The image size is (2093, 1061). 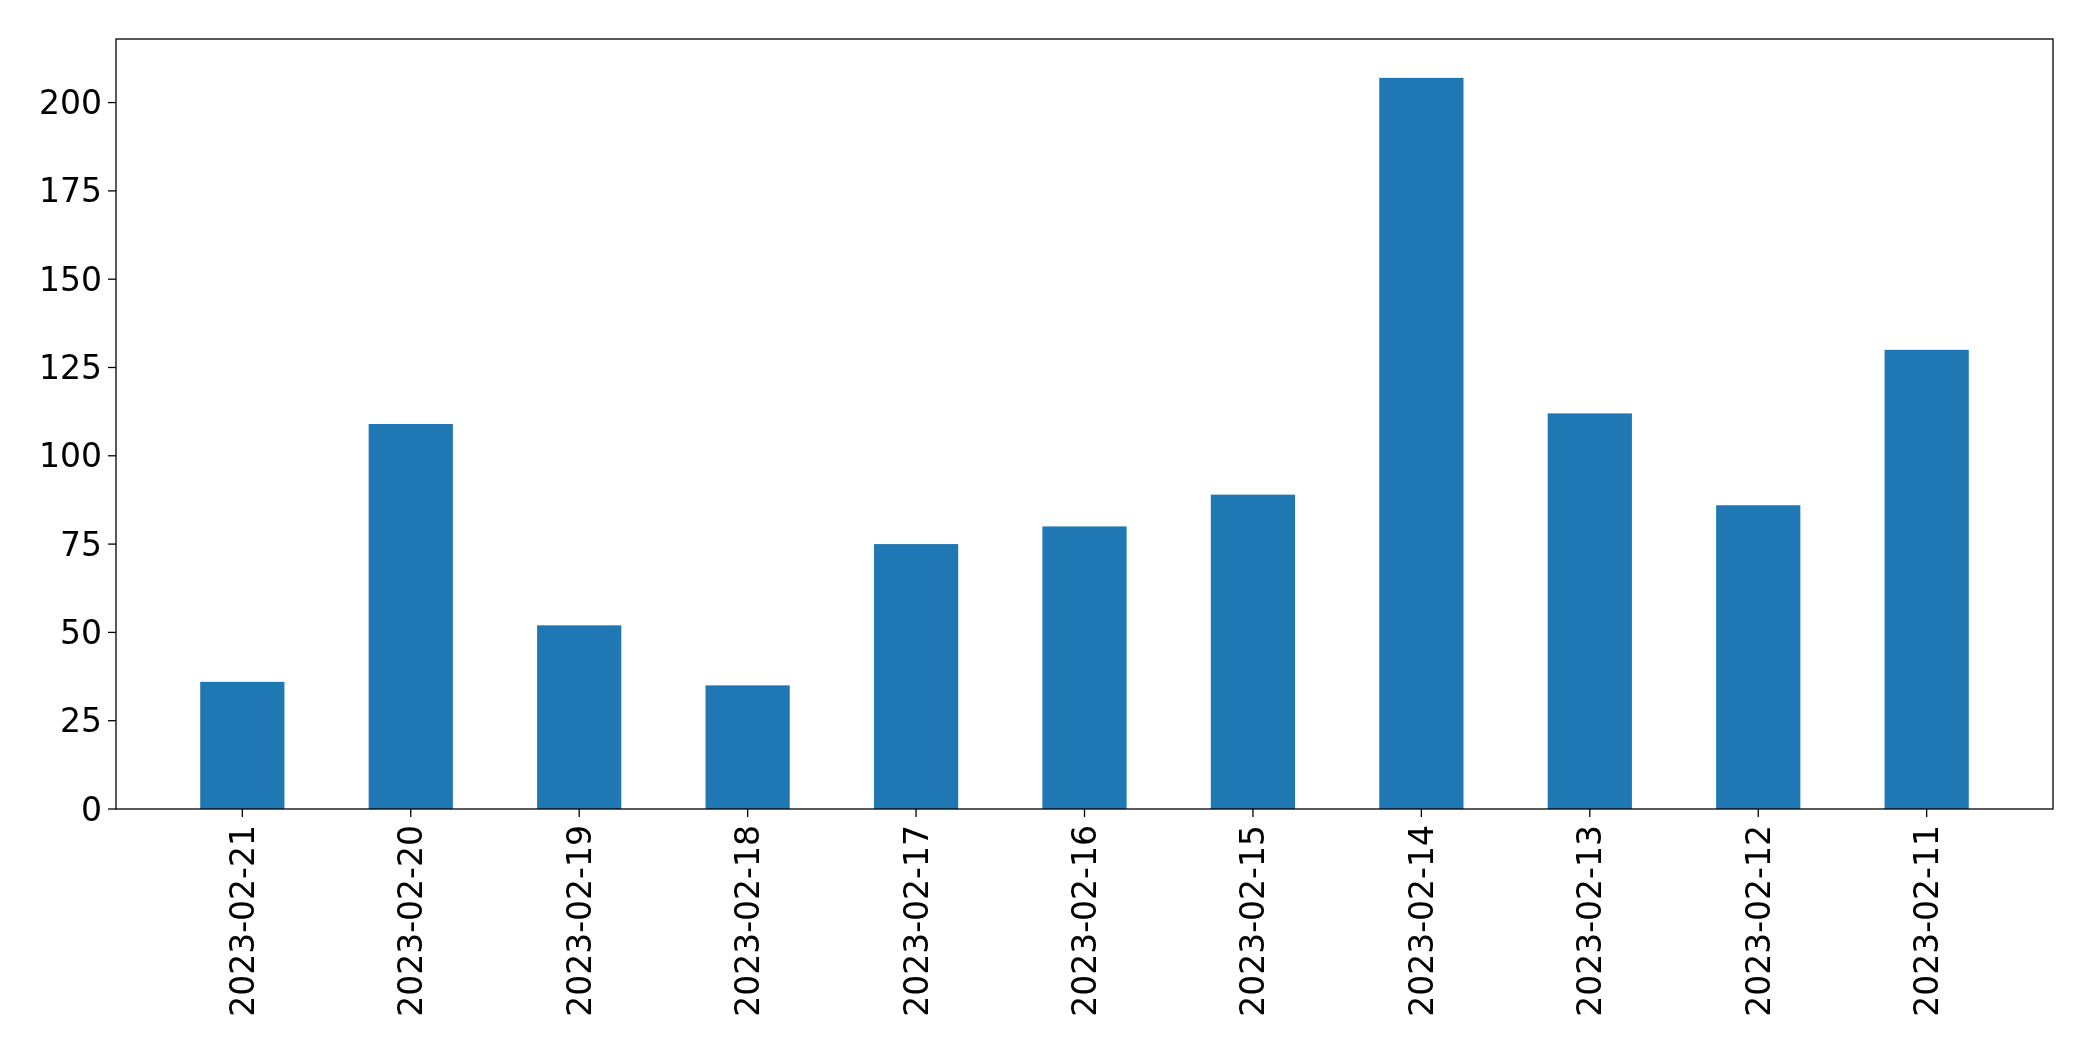 What do you see at coordinates (70, 279) in the screenshot?
I see `y-tick-label: 150` at bounding box center [70, 279].